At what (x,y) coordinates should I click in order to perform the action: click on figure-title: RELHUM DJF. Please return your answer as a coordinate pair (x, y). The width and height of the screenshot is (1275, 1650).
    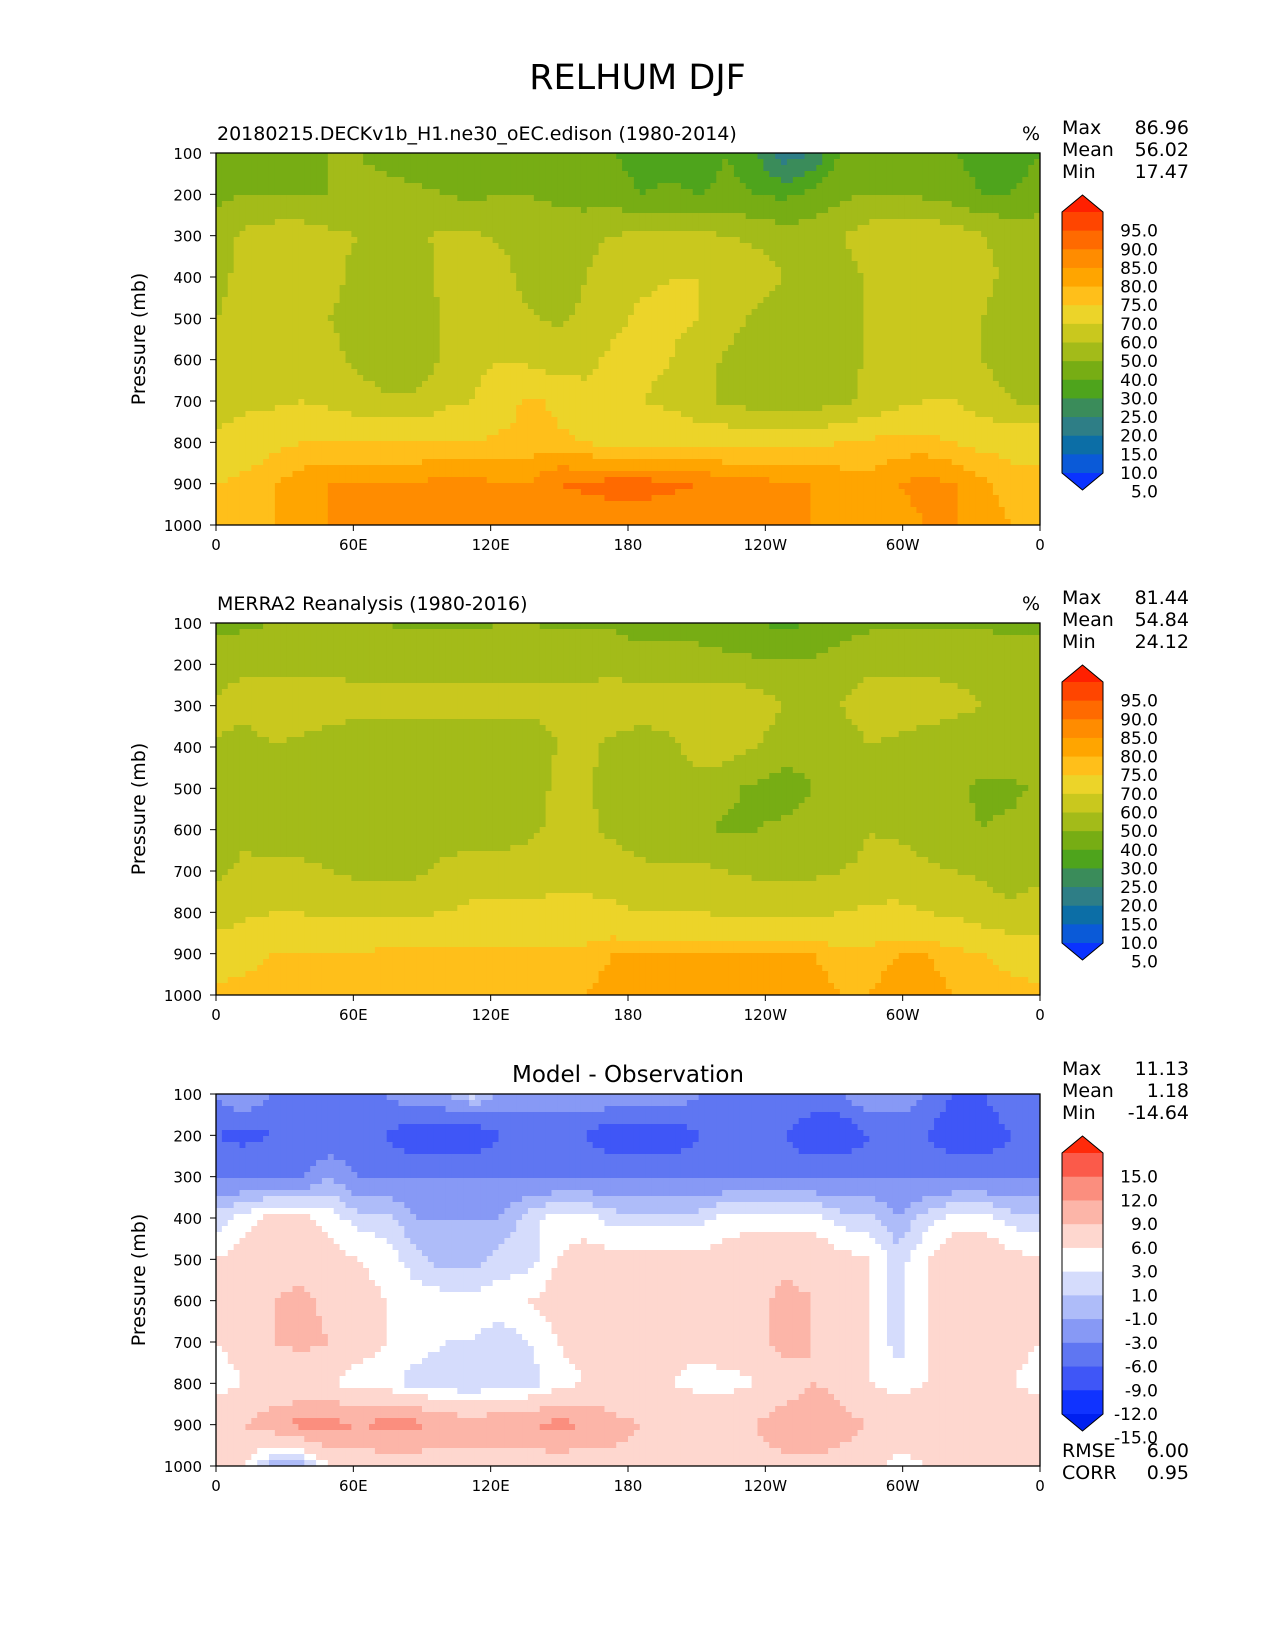
    Looking at the image, I should click on (637, 78).